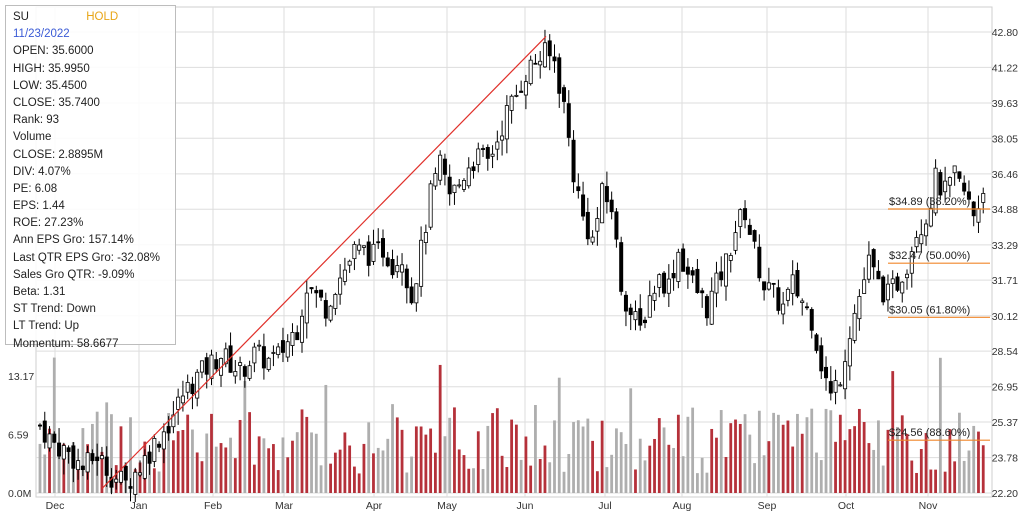 Image resolution: width=1024 pixels, height=512 pixels. What do you see at coordinates (1005, 246) in the screenshot?
I see `price-tick-label: 33.29` at bounding box center [1005, 246].